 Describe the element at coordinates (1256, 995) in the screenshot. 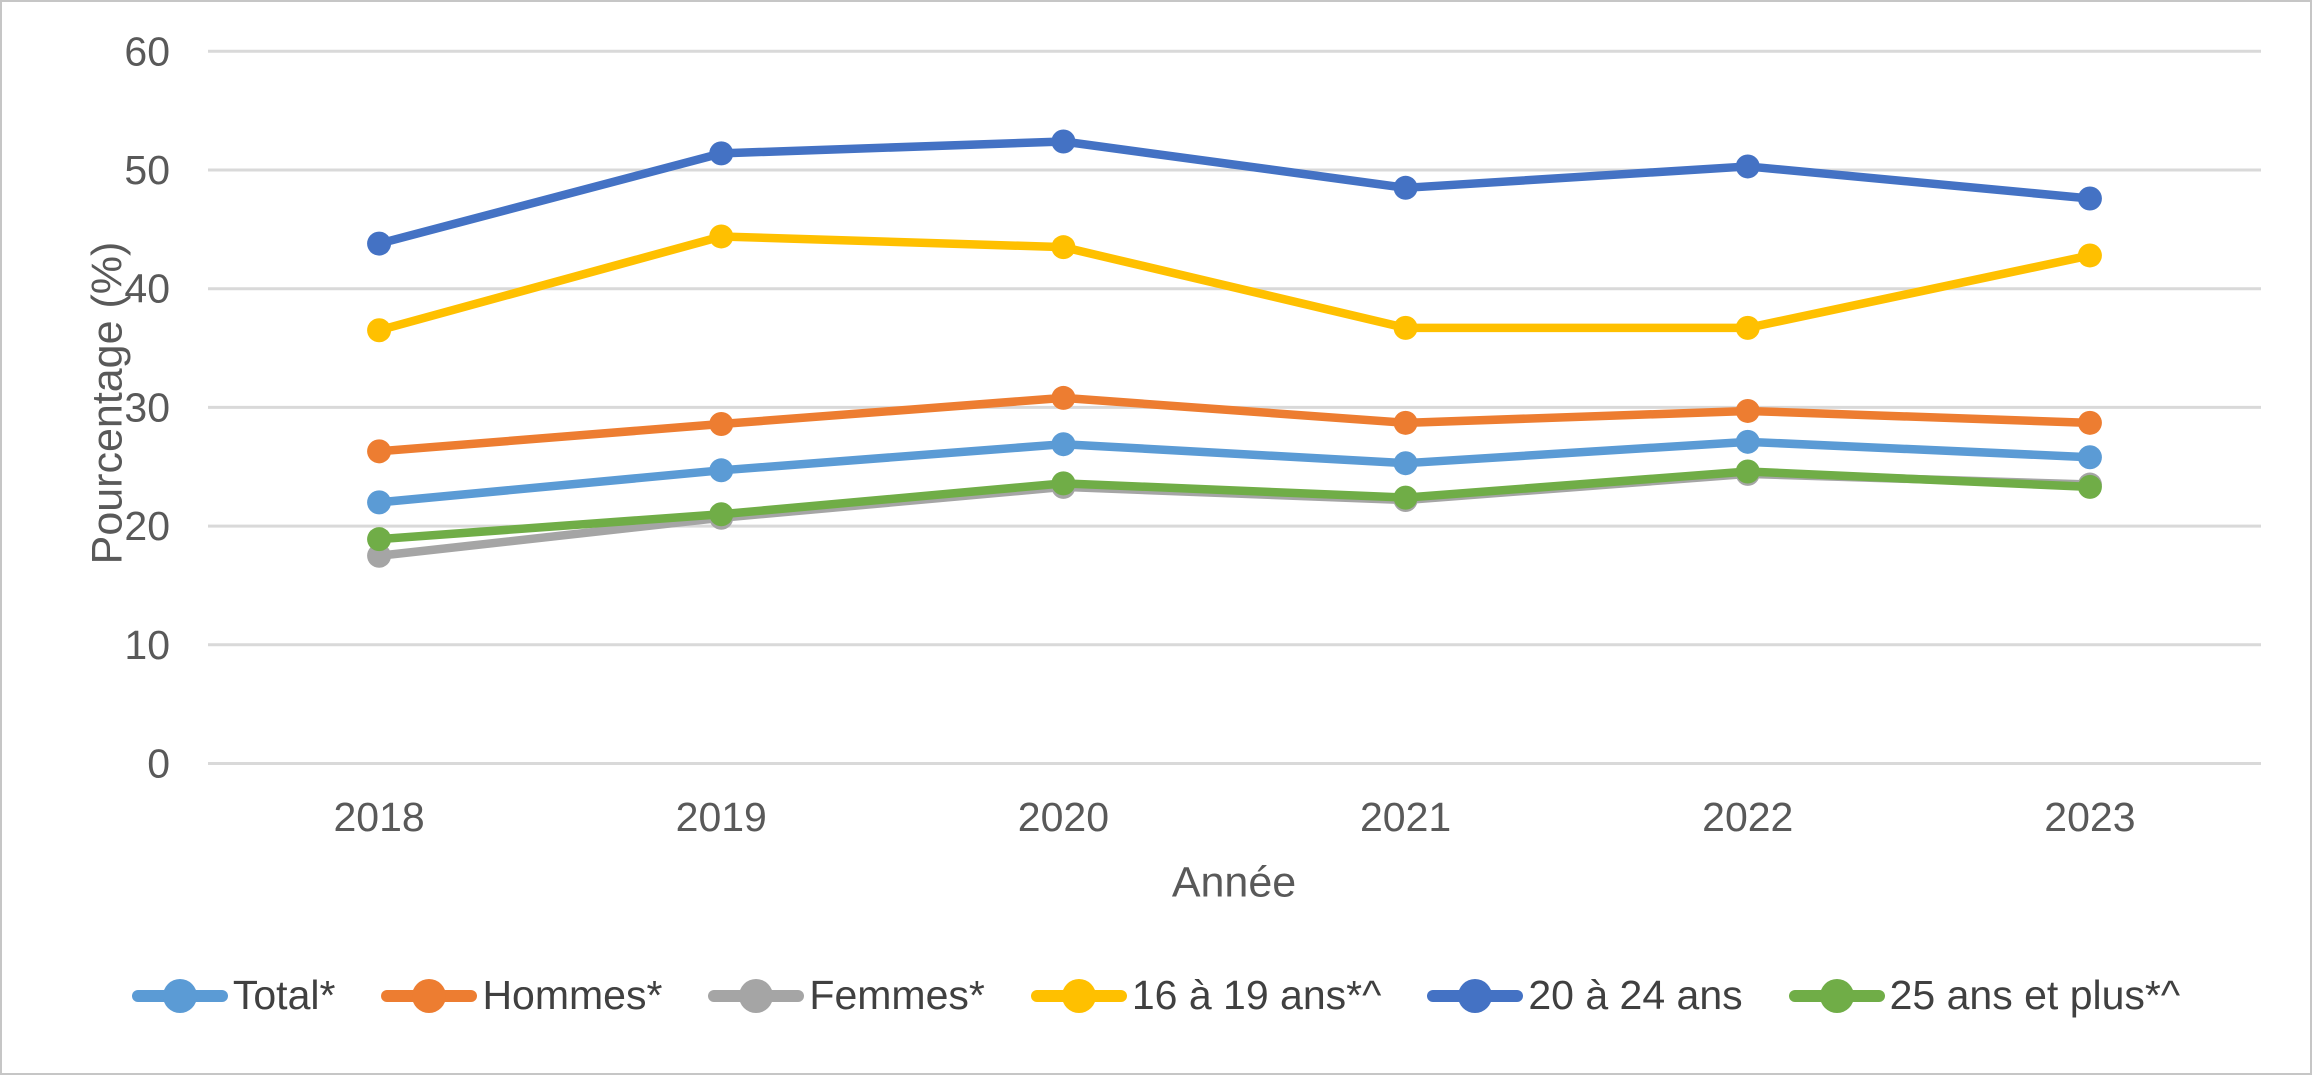

I see `legend-label: 16 à 19 ans*^` at that location.